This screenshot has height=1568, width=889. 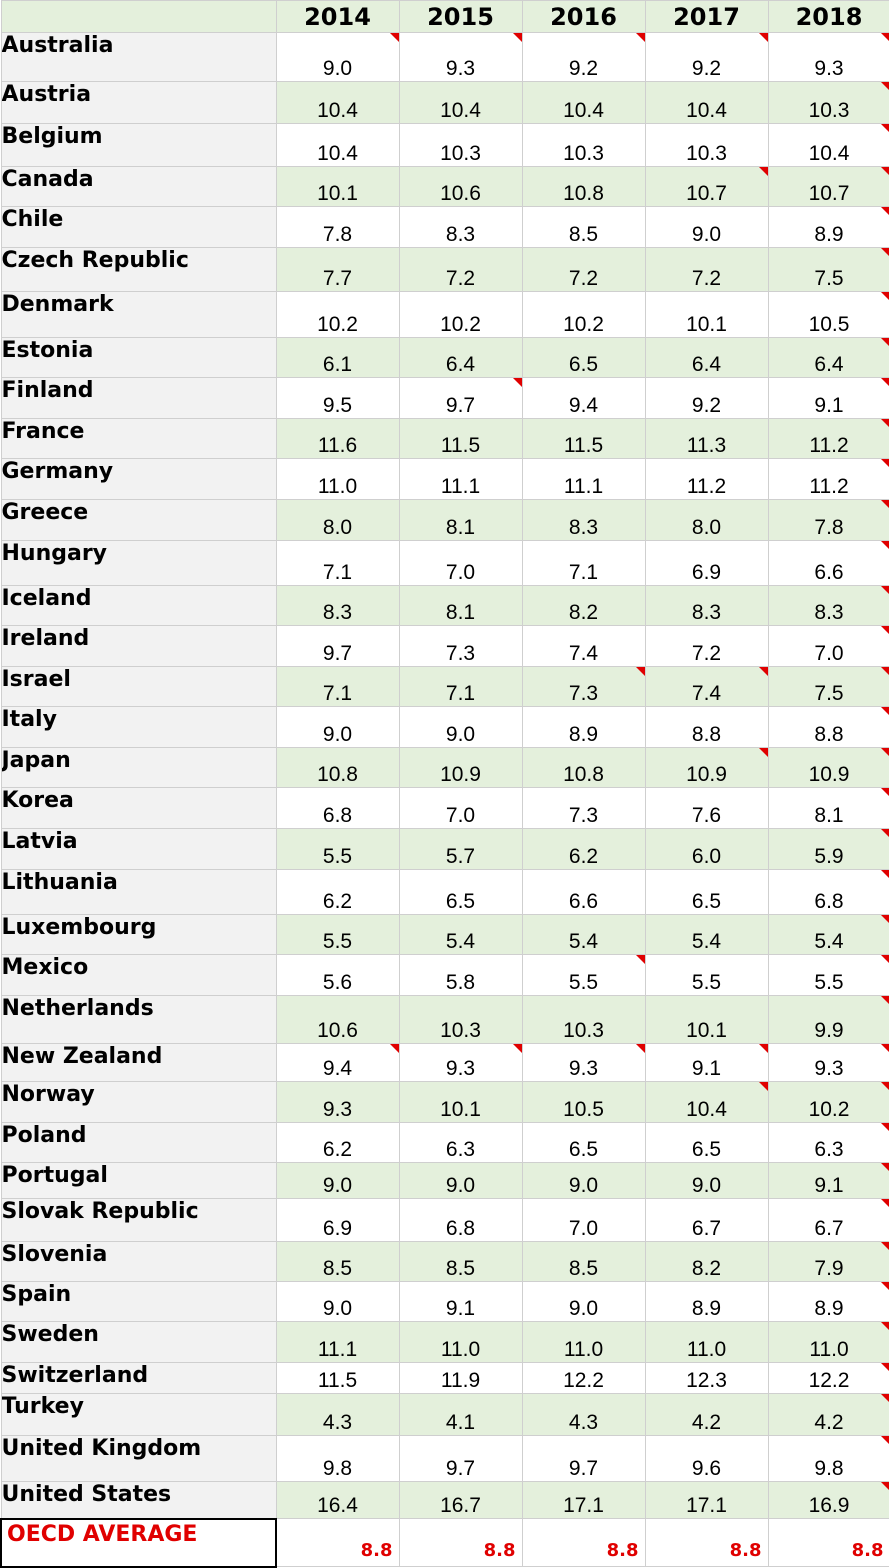 I want to click on value-cell: 11.1, so click(x=583, y=479).